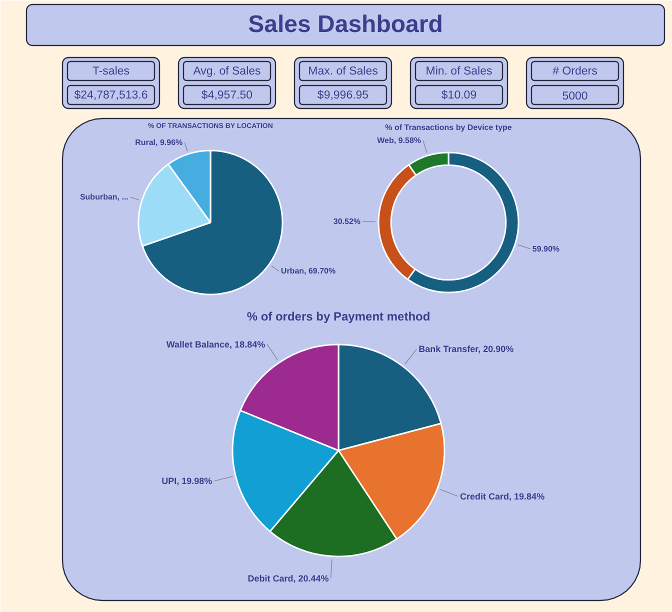 Image resolution: width=672 pixels, height=612 pixels. Describe the element at coordinates (227, 72) in the screenshot. I see `text: Avg. of Sales` at that location.